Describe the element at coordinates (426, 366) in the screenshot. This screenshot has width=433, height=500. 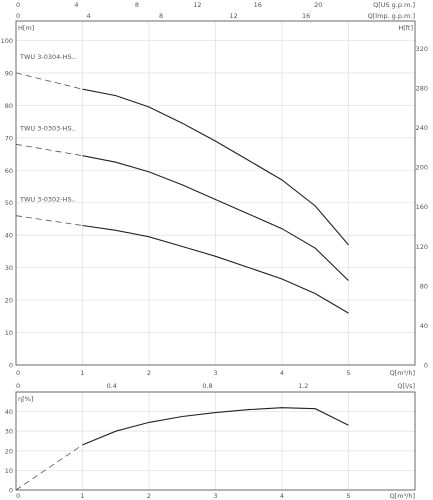
I see `right-tick-label: 0` at that location.